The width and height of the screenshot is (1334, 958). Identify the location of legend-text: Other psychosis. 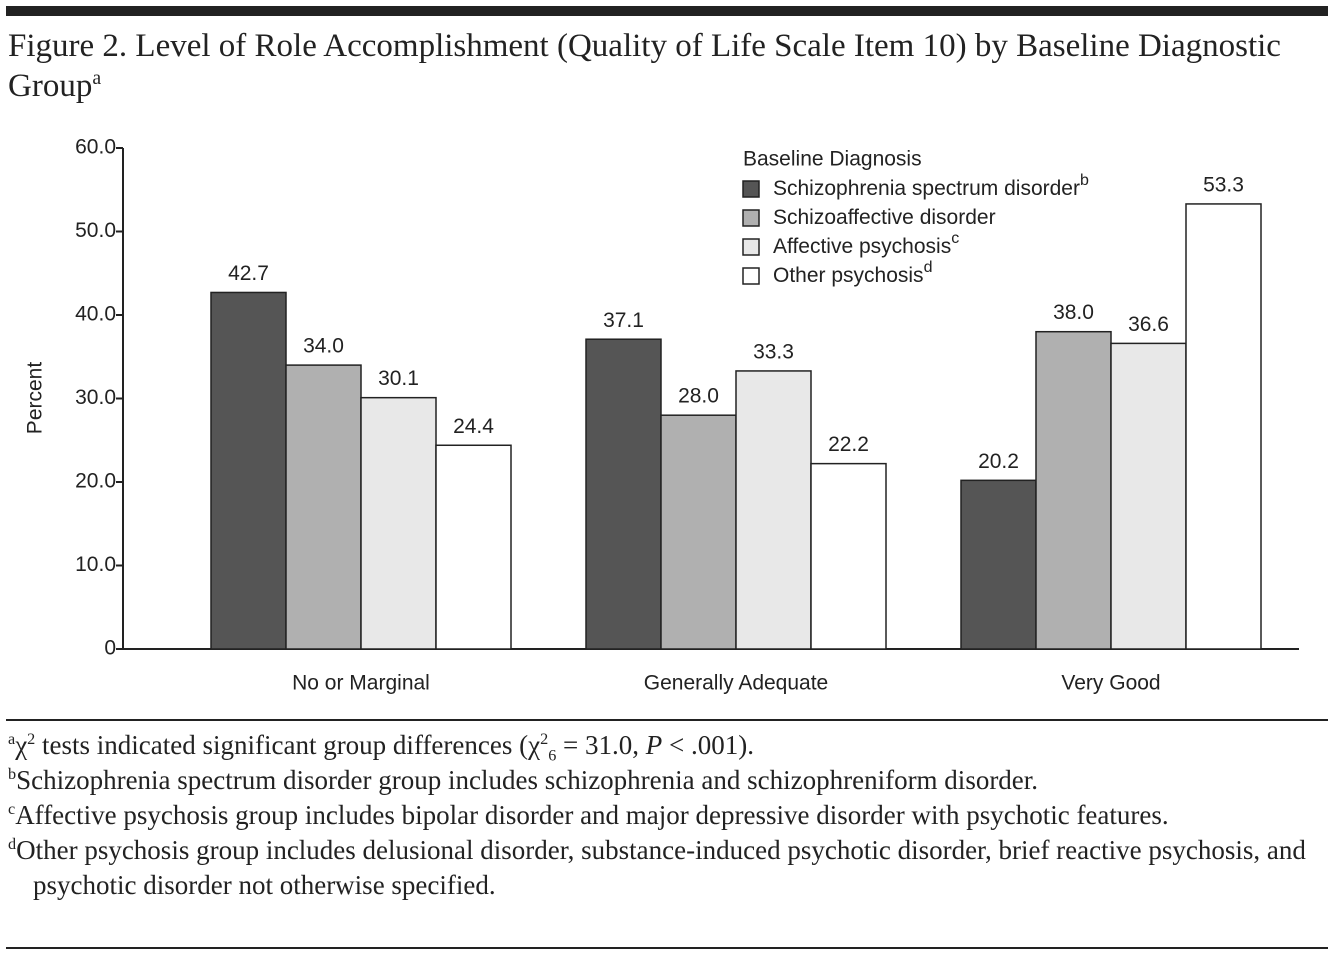
(848, 275).